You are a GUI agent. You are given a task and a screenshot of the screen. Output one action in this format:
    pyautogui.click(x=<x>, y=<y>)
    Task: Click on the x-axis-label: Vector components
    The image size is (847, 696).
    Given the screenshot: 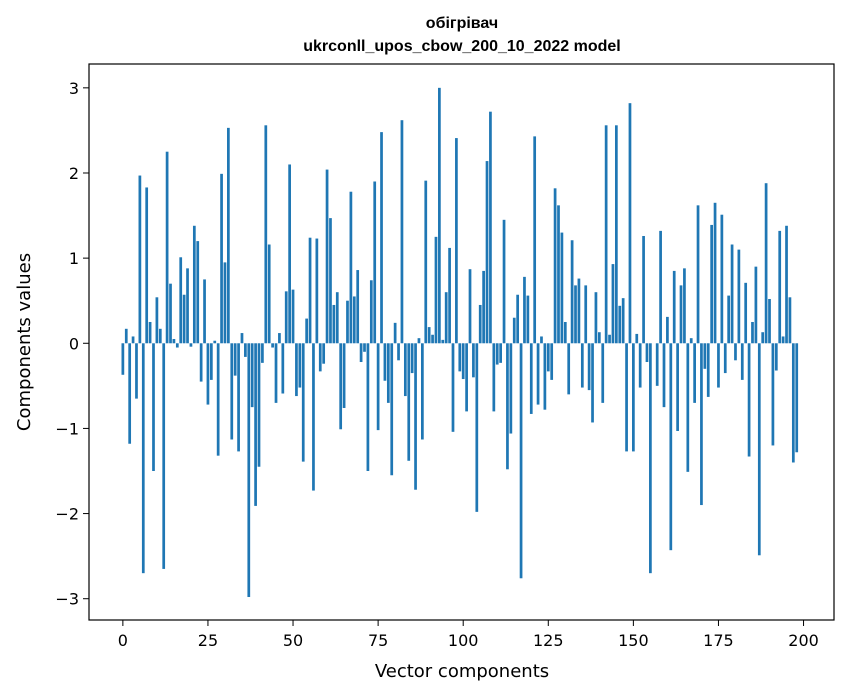 What is the action you would take?
    pyautogui.click(x=462, y=671)
    